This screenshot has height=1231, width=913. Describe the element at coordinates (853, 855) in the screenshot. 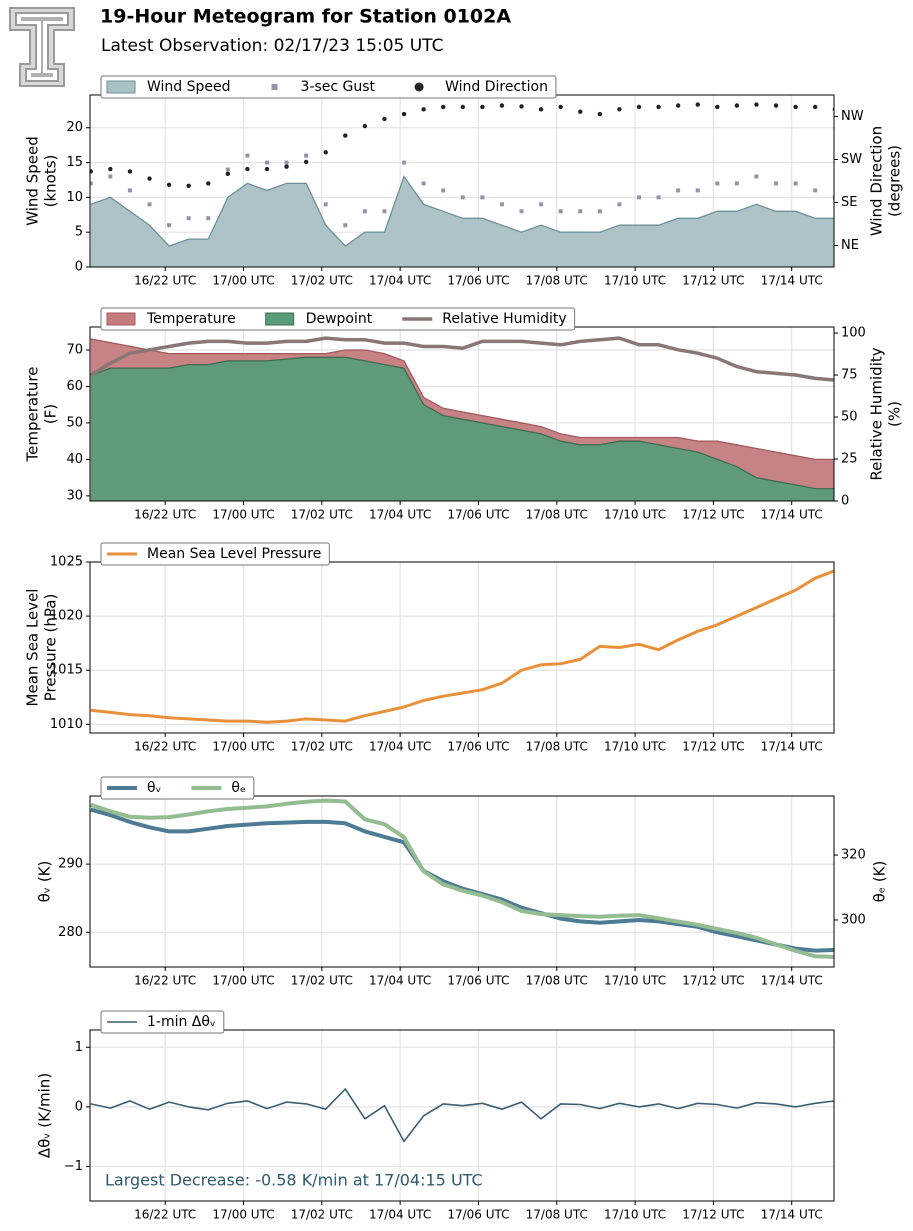

I see `y2-tick-label: 320` at that location.